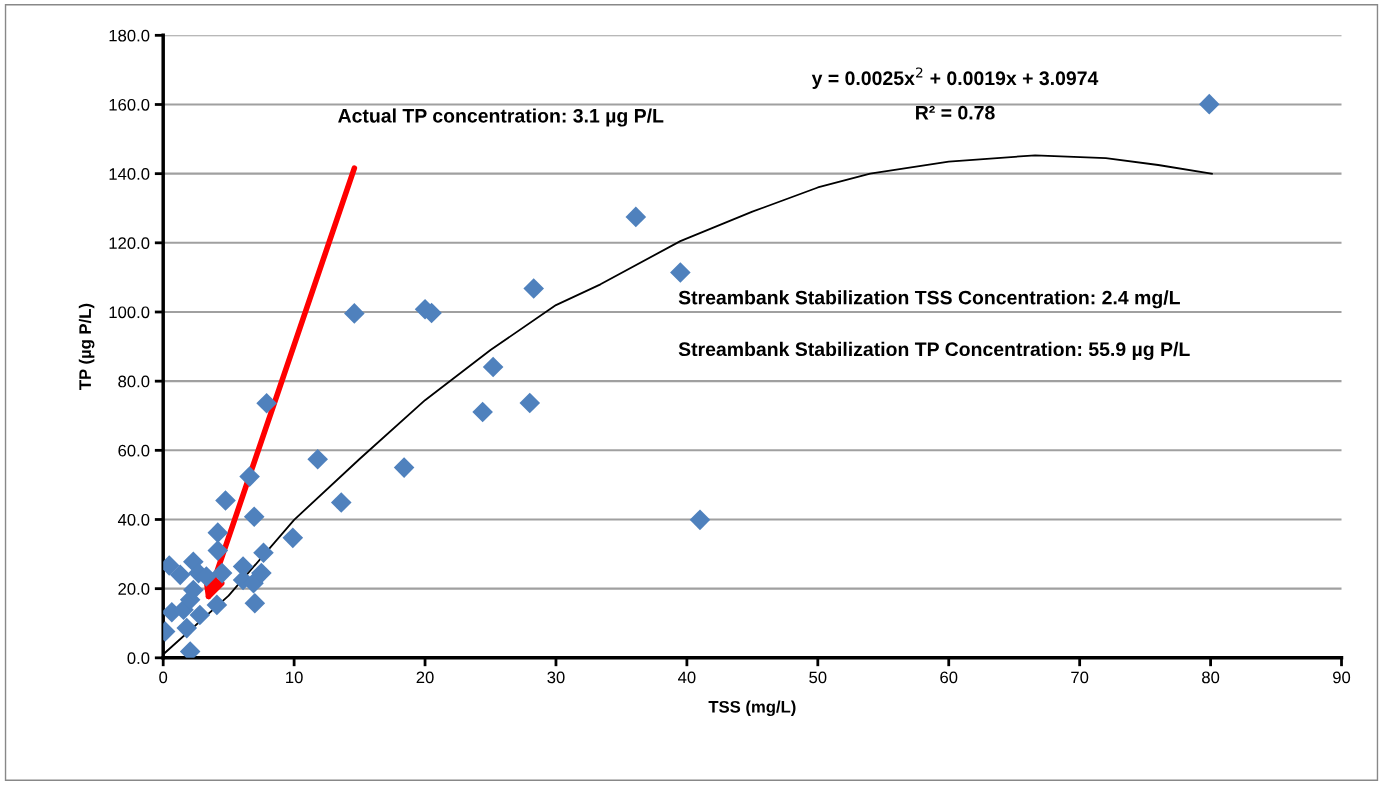 The width and height of the screenshot is (1383, 785). Describe the element at coordinates (134, 381) in the screenshot. I see `y-tick-label: 80.0` at that location.